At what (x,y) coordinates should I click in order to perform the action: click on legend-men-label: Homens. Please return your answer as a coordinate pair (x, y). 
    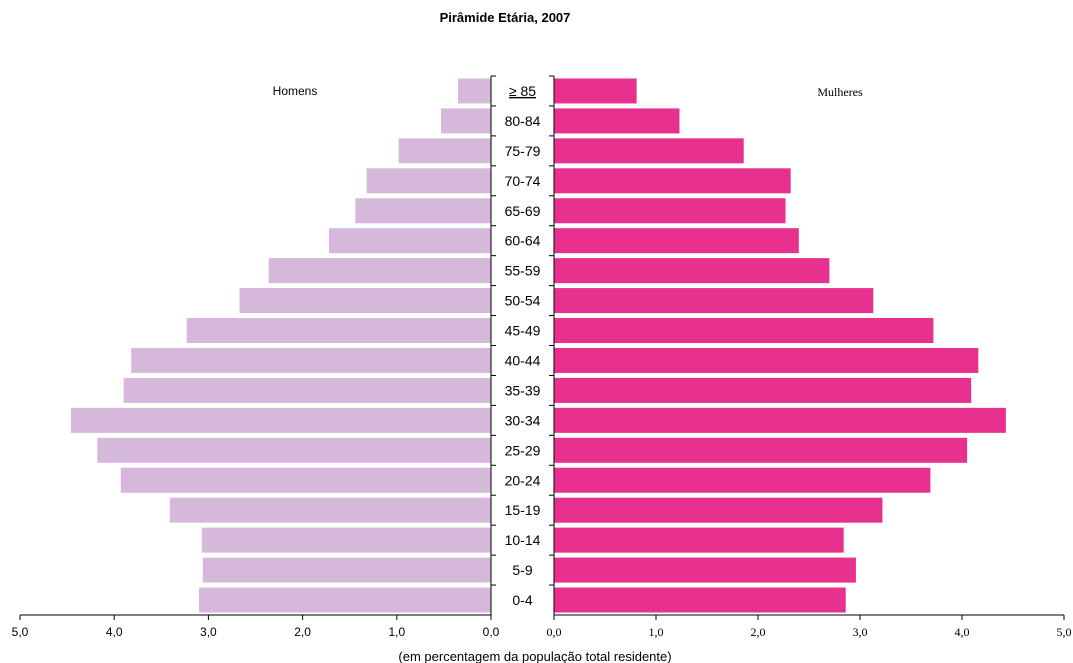
    Looking at the image, I should click on (295, 91).